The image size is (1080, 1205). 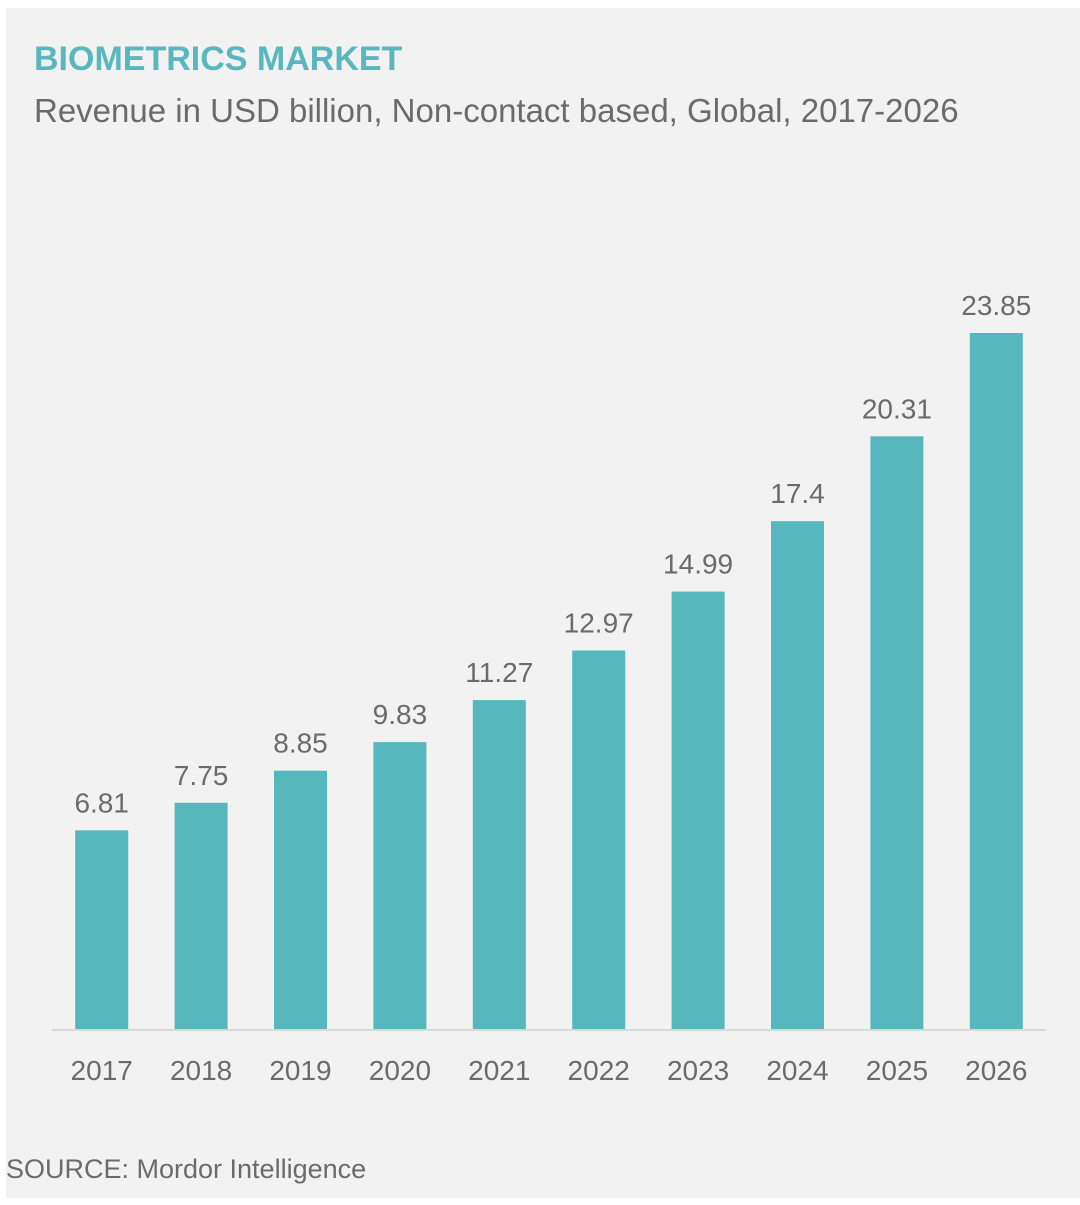 What do you see at coordinates (698, 810) in the screenshot?
I see `bar-2023` at bounding box center [698, 810].